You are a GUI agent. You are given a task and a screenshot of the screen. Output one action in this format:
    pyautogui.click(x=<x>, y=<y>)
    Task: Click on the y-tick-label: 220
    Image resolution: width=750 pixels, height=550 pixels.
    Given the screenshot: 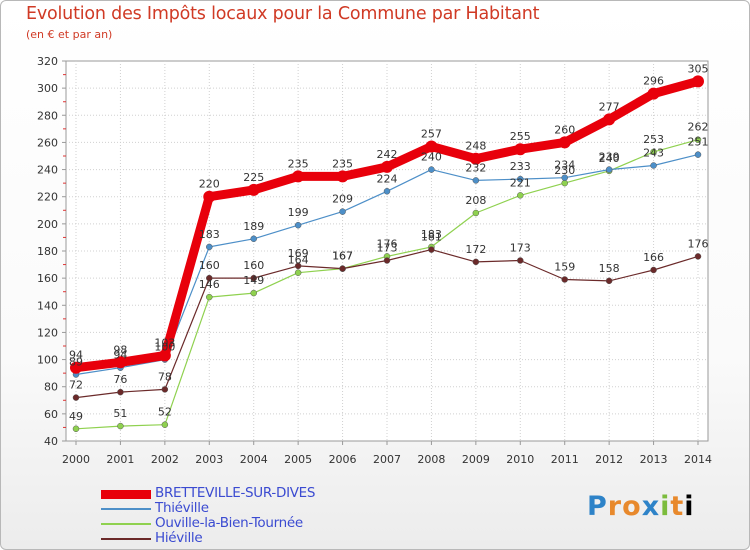 What is the action you would take?
    pyautogui.click(x=47, y=197)
    